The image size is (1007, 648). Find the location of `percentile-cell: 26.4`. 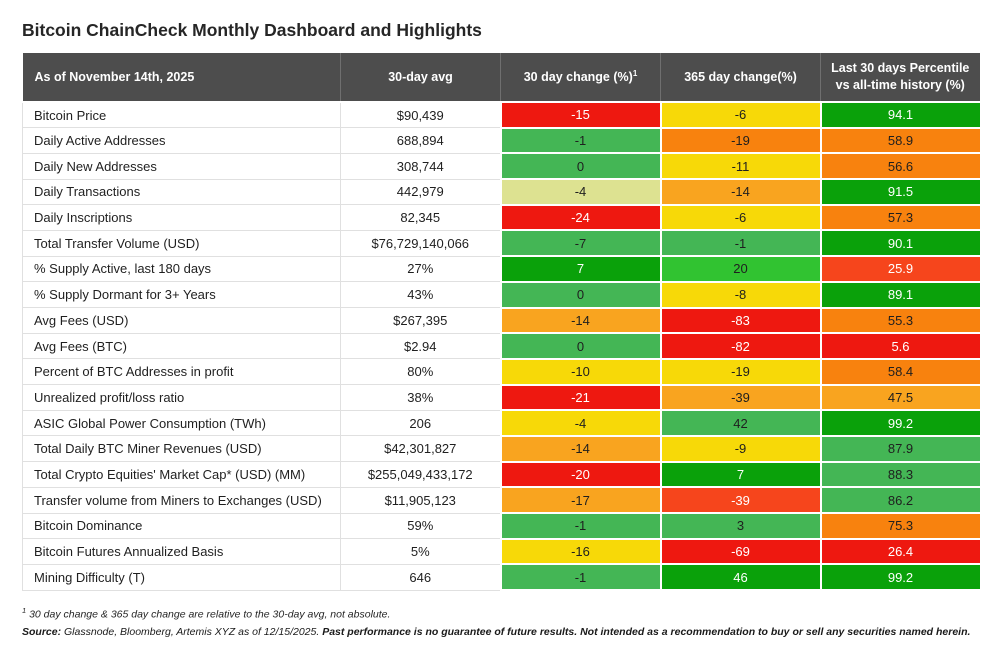

percentile-cell: 26.4 is located at coordinates (899, 552).